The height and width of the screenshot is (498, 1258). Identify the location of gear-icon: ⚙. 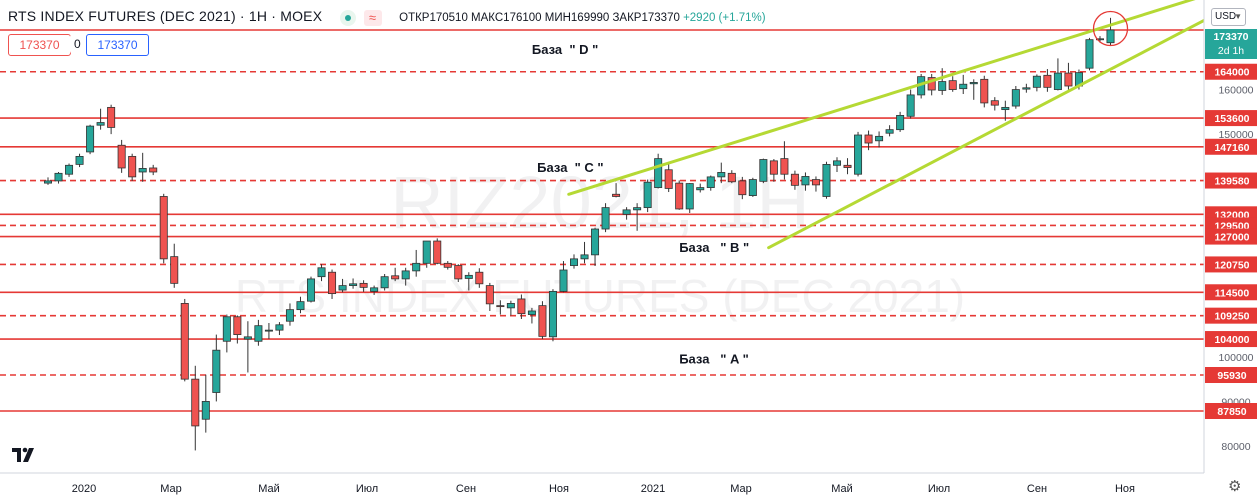
(1235, 486).